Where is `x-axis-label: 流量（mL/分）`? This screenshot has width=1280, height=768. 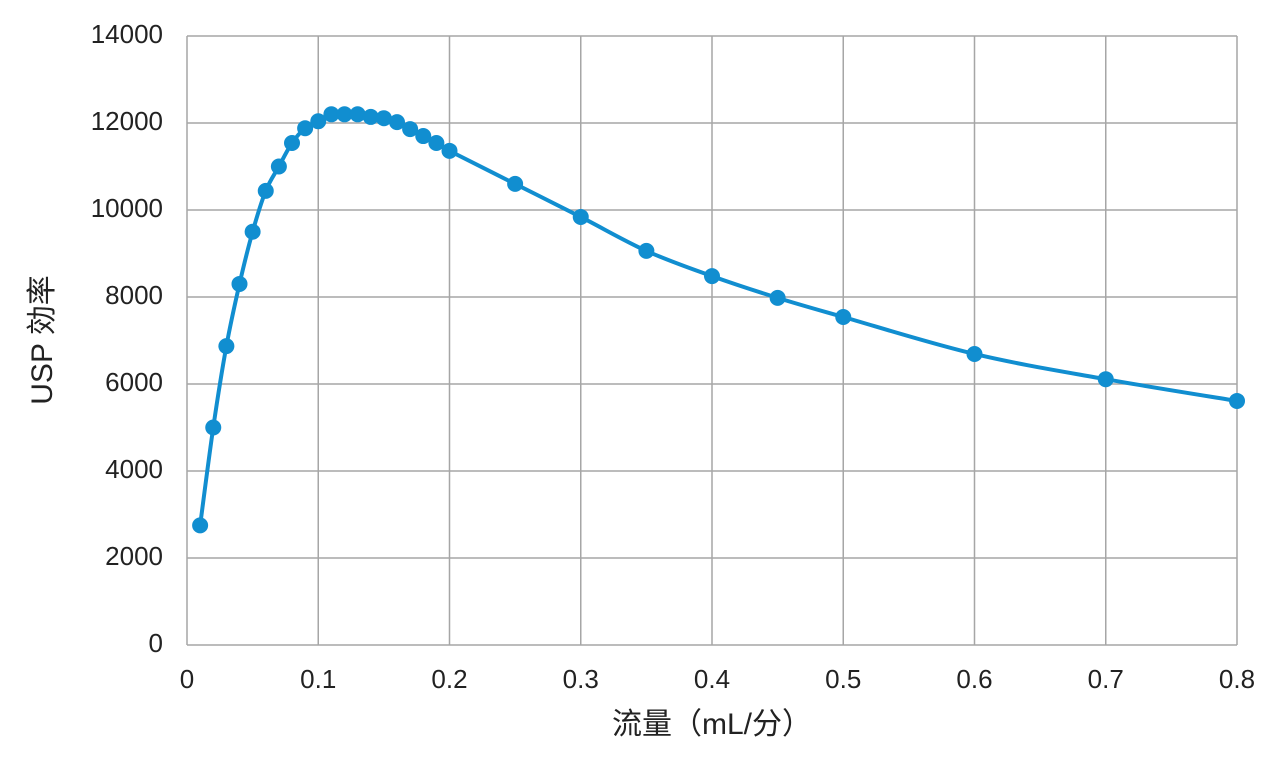 x-axis-label: 流量（mL/分） is located at coordinates (712, 724).